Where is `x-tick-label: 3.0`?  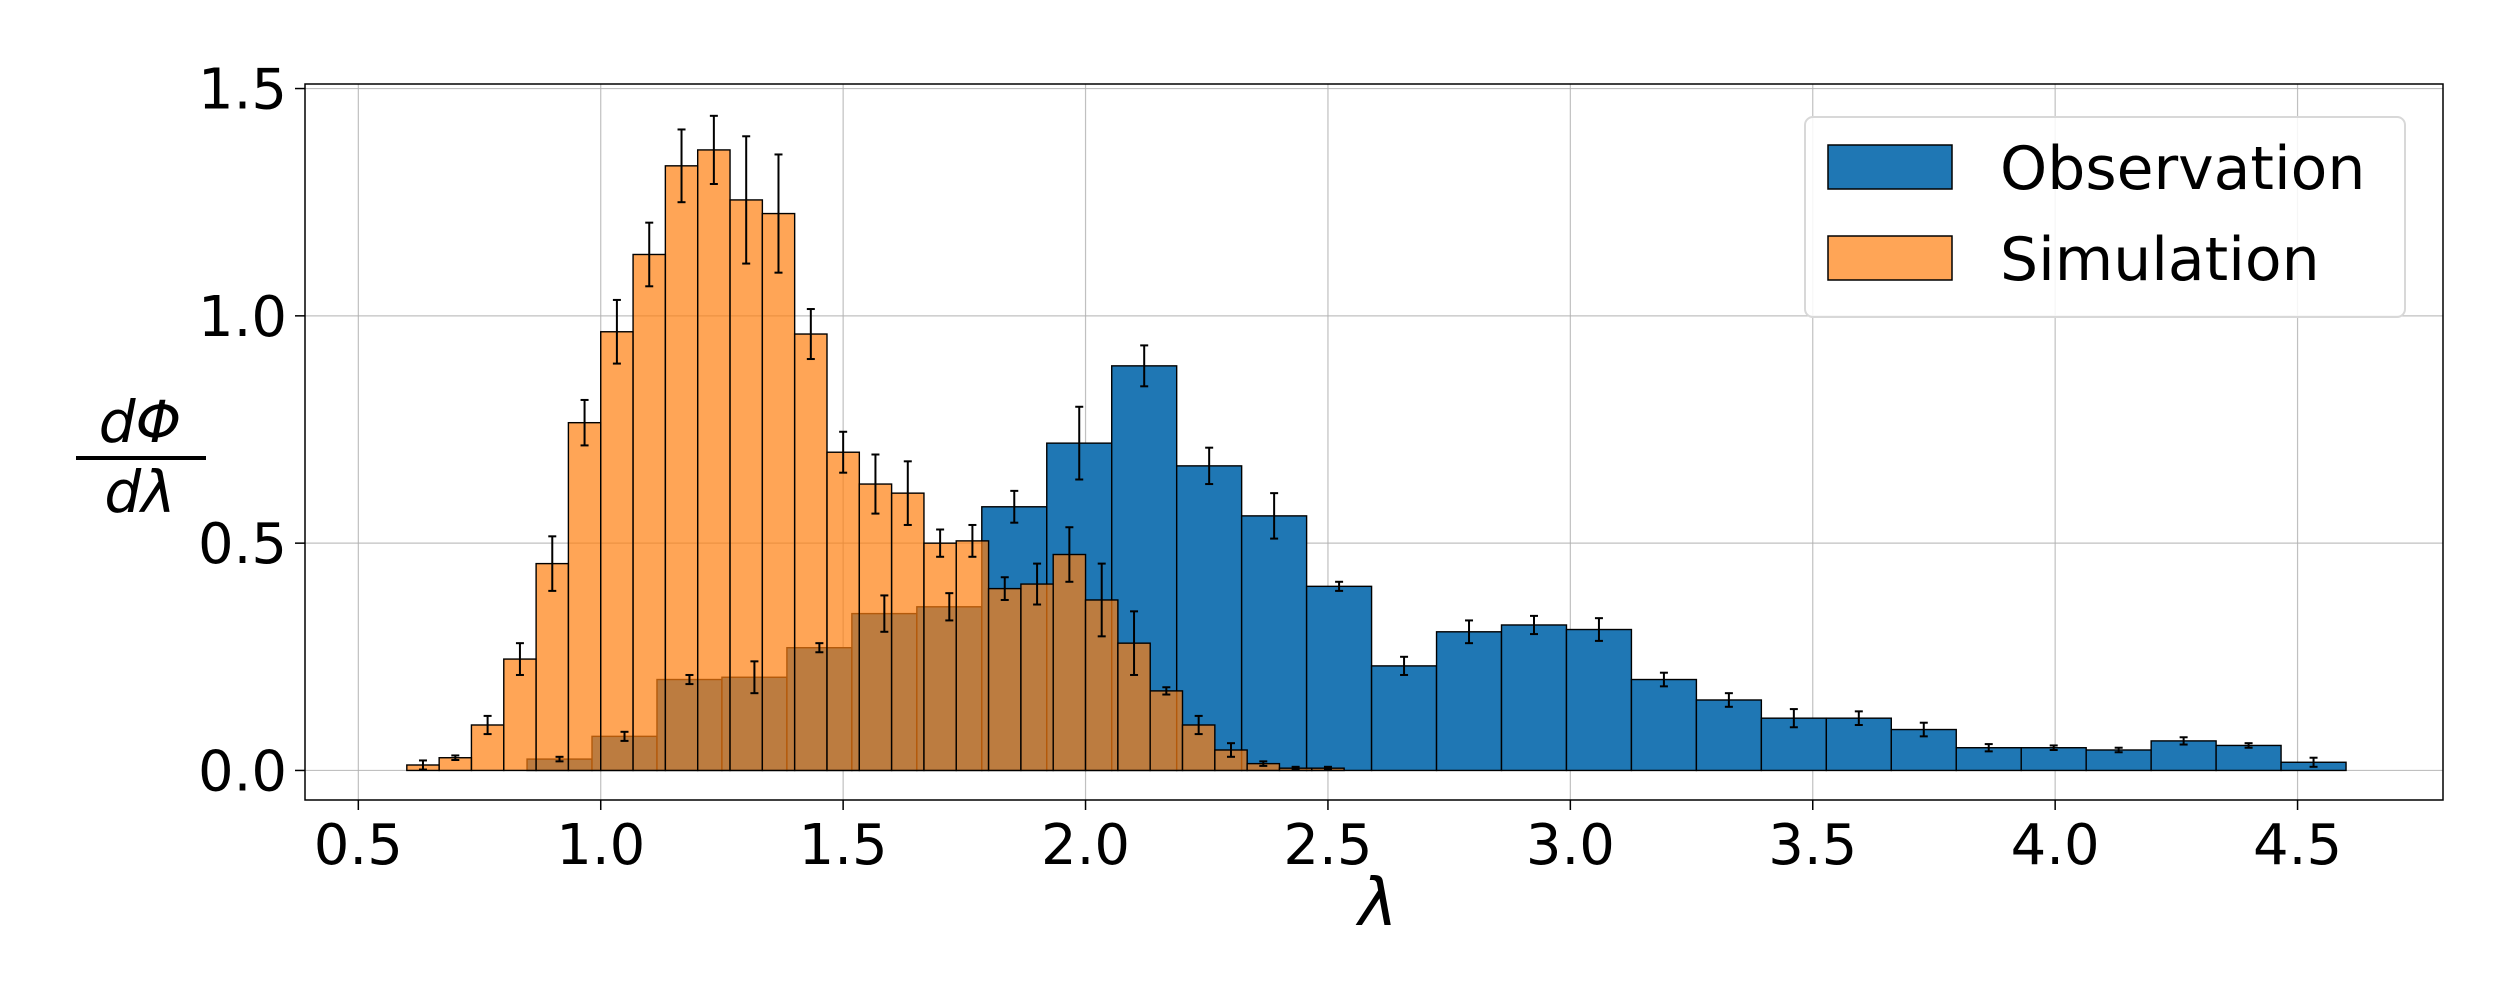 x-tick-label: 3.0 is located at coordinates (1570, 845).